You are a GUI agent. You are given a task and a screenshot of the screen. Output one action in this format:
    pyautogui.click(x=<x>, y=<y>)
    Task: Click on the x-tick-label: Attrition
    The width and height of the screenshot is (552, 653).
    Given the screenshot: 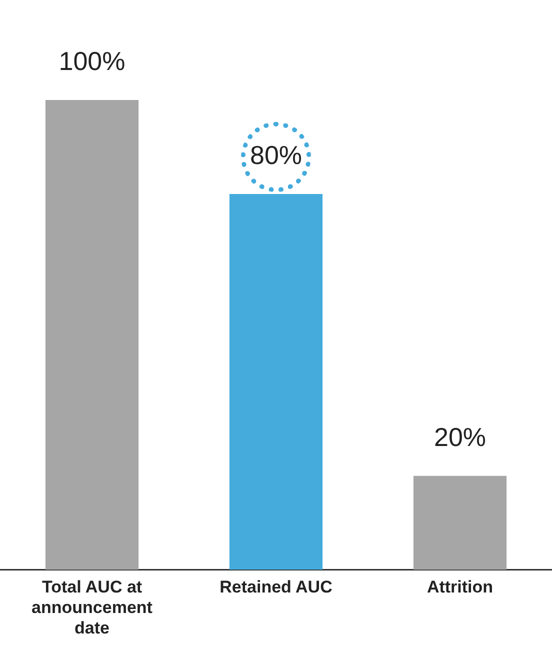 What is the action you would take?
    pyautogui.click(x=460, y=587)
    